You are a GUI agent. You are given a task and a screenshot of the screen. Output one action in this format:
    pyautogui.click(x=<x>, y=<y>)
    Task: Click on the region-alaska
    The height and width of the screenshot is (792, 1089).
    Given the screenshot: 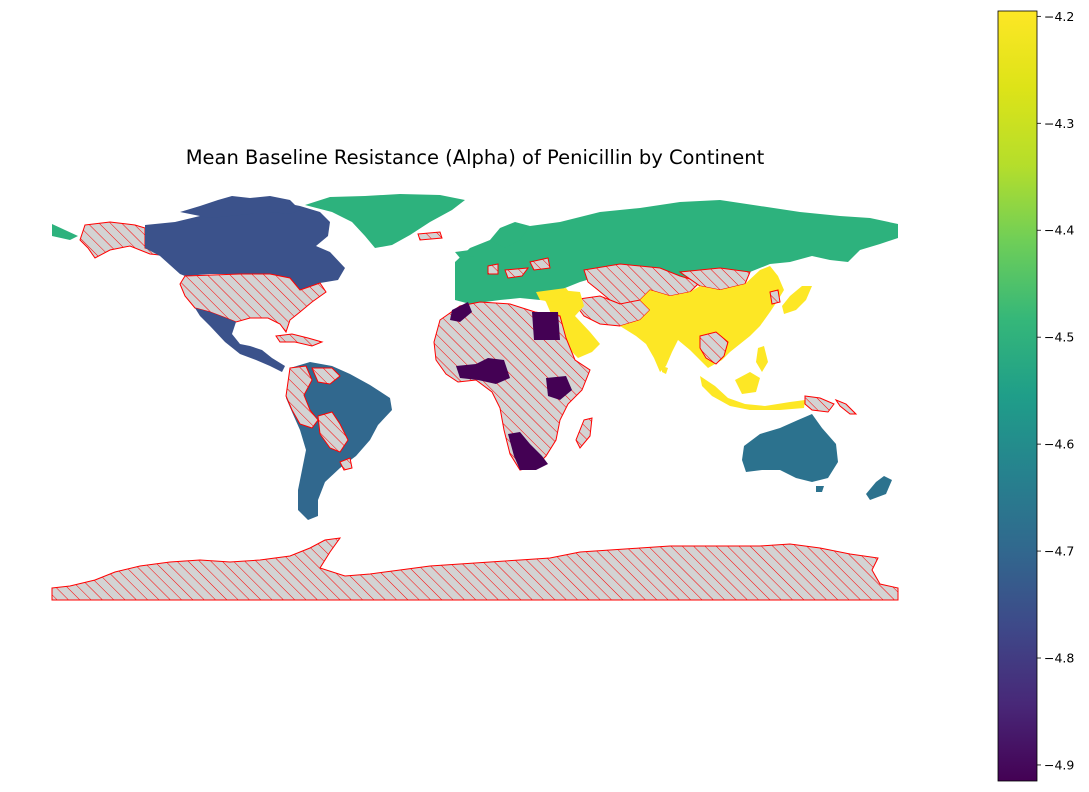 What is the action you would take?
    pyautogui.click(x=120, y=240)
    